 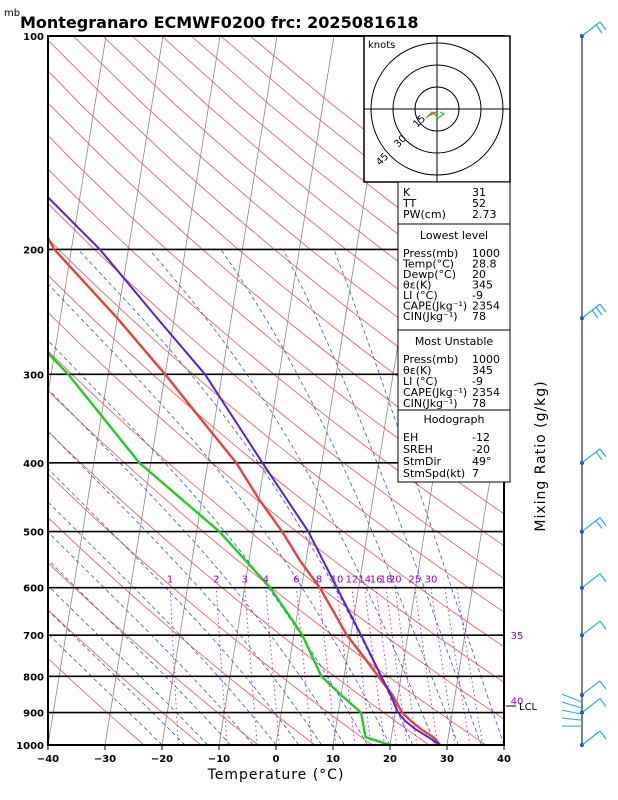 I want to click on x-tick-label: 10, so click(x=333, y=759).